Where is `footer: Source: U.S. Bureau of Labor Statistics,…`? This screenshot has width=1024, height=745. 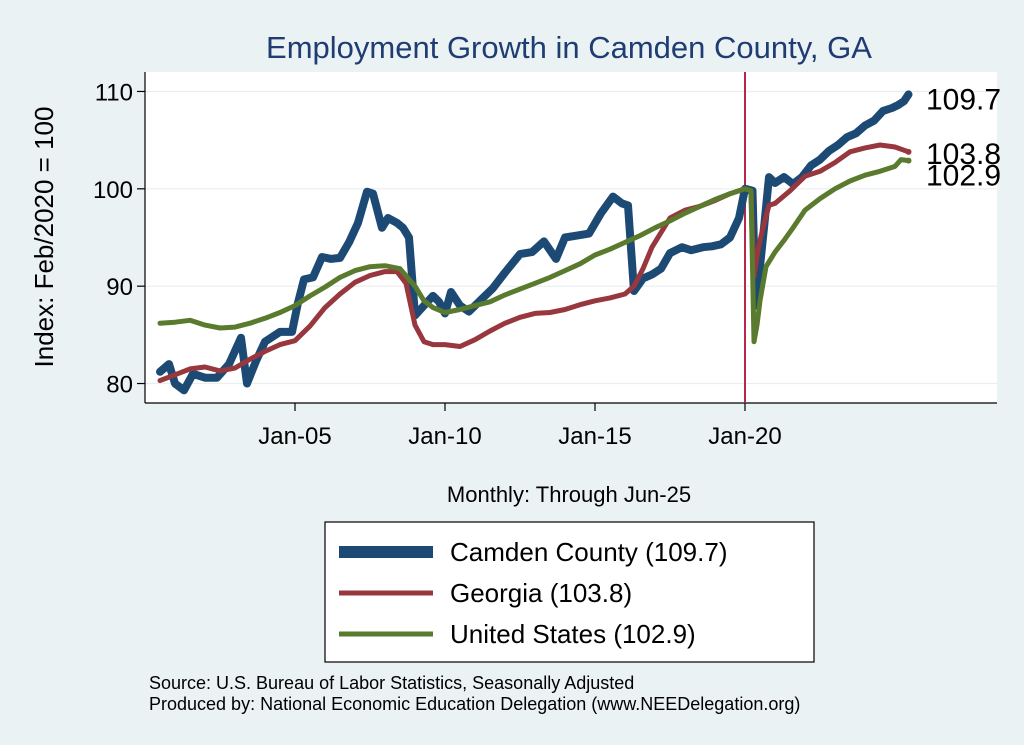
footer: Source: U.S. Bureau of Labor Statistics,… is located at coordinates (474, 694).